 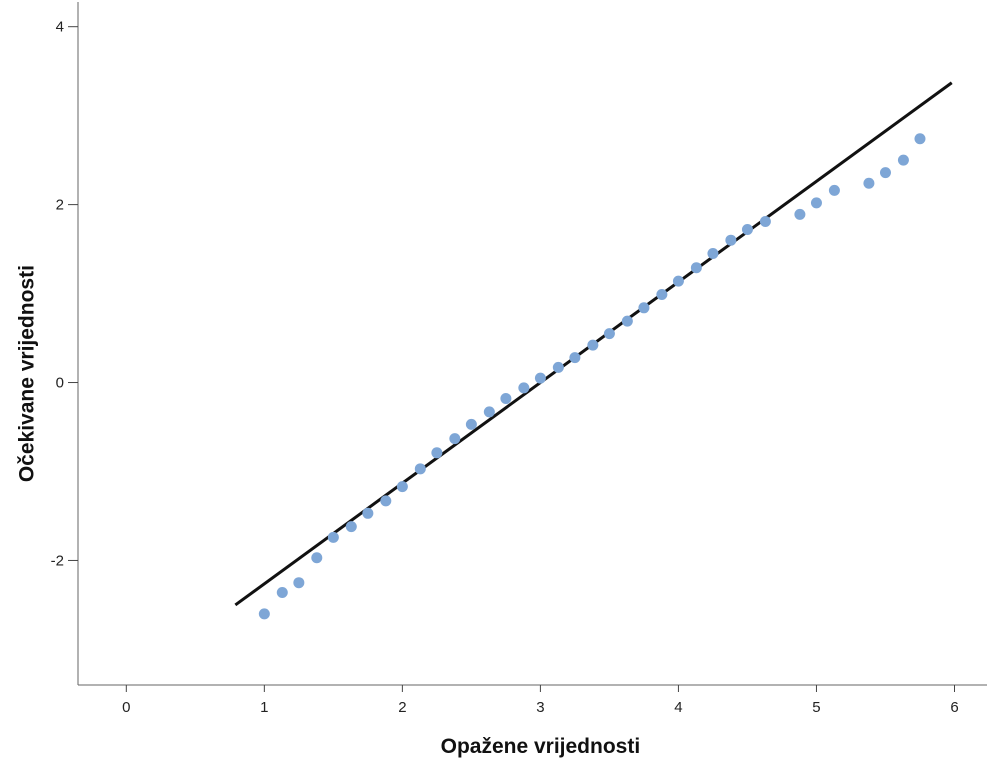 I want to click on x-axis-title: Opažene vrijednosti, so click(x=541, y=746).